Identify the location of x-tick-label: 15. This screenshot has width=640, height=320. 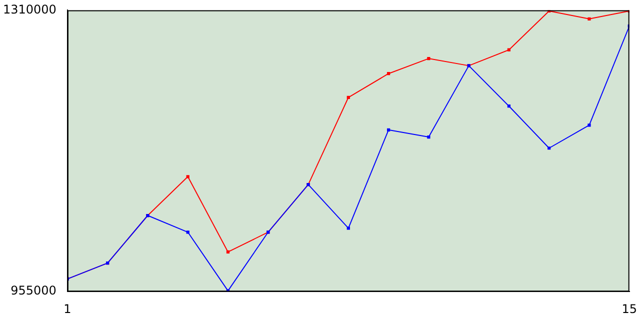
(630, 309).